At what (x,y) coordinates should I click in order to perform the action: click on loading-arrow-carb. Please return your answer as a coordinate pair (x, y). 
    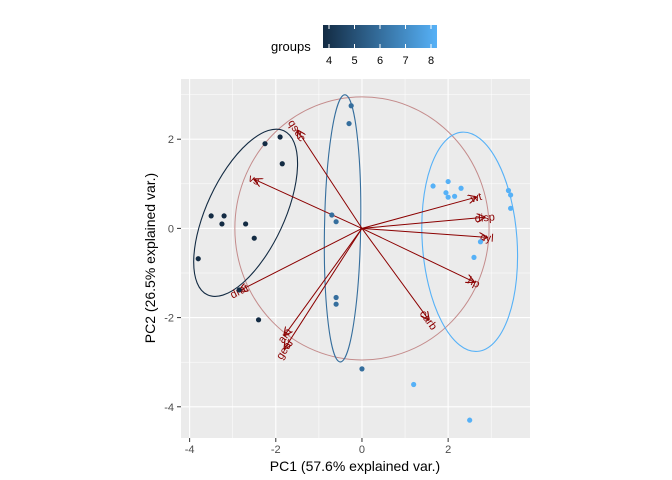
    Looking at the image, I should click on (395, 273).